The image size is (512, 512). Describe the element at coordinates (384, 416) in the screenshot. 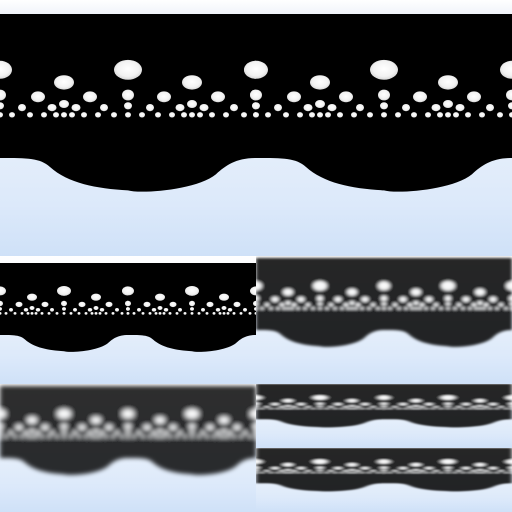

I see `mip-4-tile` at that location.